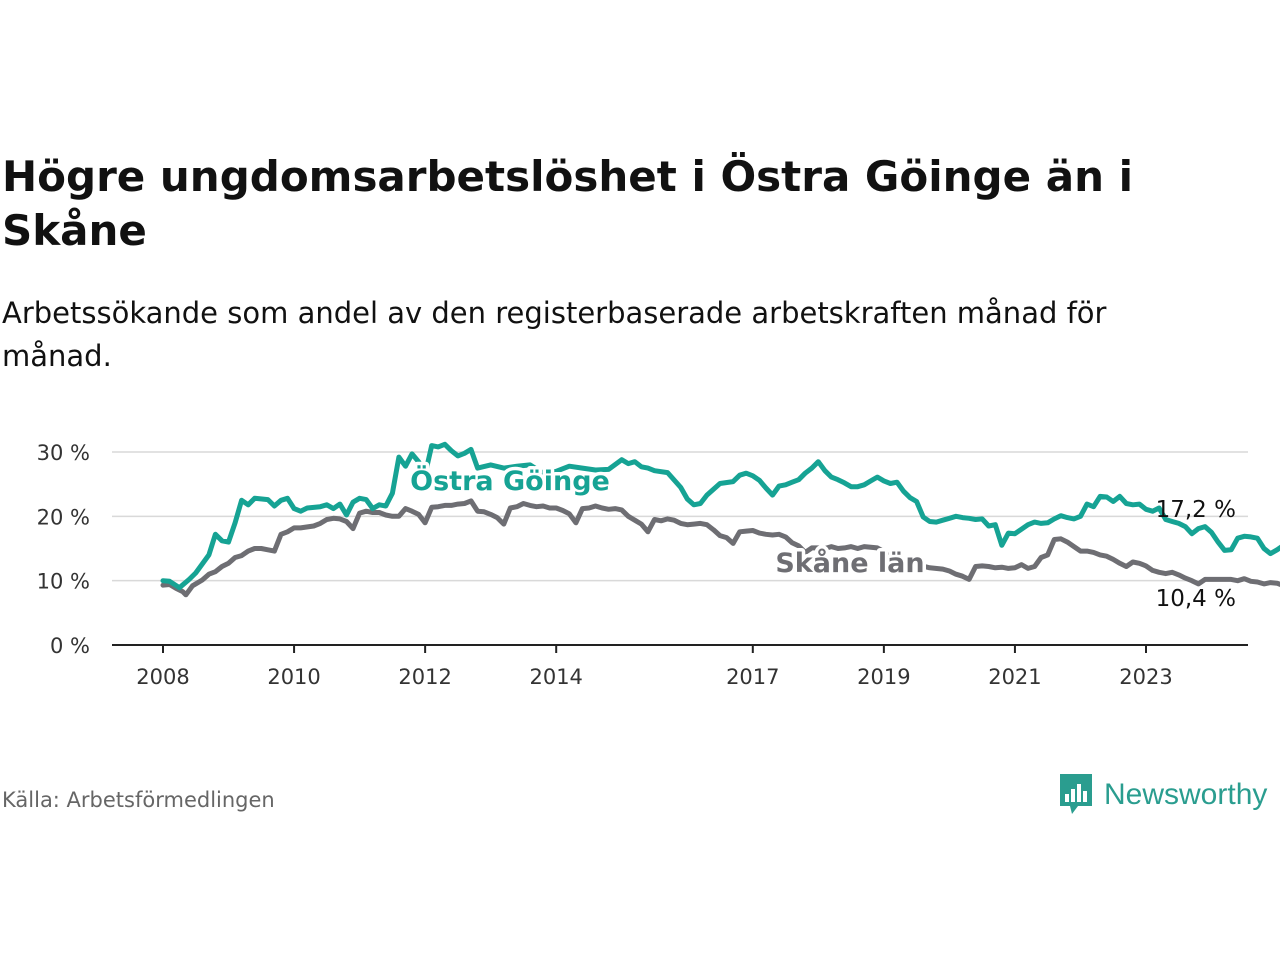 The width and height of the screenshot is (1280, 960). Describe the element at coordinates (1196, 599) in the screenshot. I see `end-label-skane-lan: 10,4 %` at that location.